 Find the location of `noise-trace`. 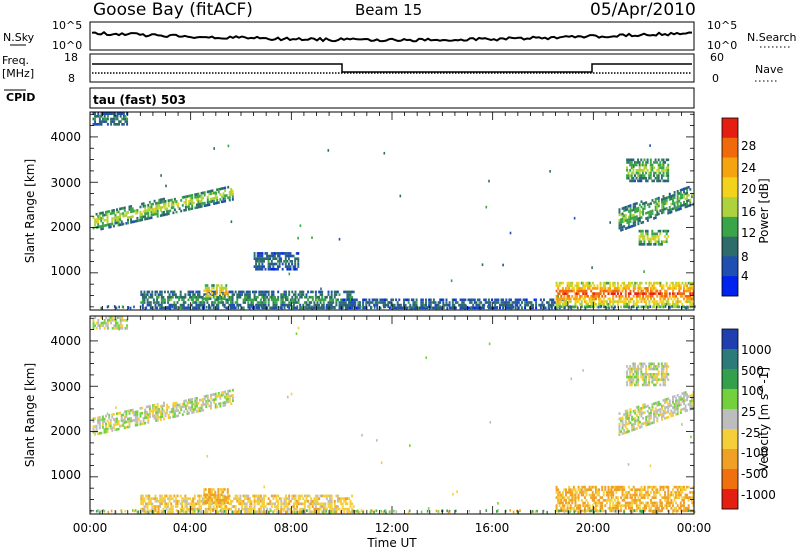

noise-trace is located at coordinates (392, 37).